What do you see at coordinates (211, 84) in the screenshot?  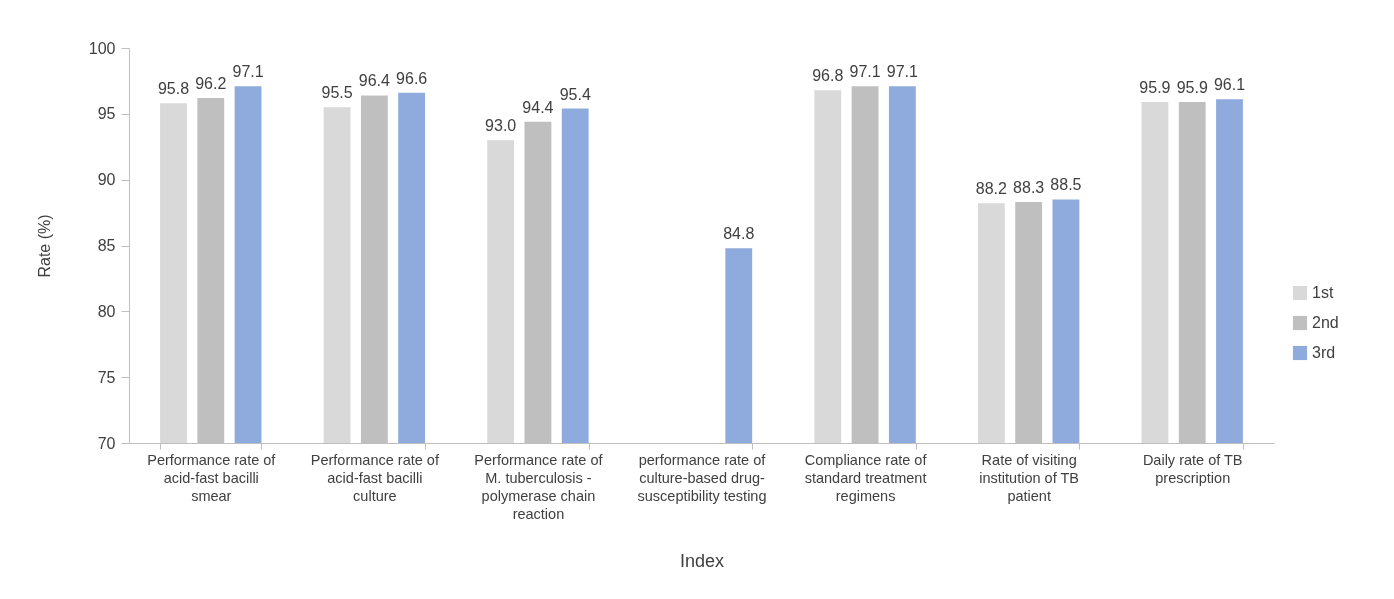 I see `data-label: 96.2` at bounding box center [211, 84].